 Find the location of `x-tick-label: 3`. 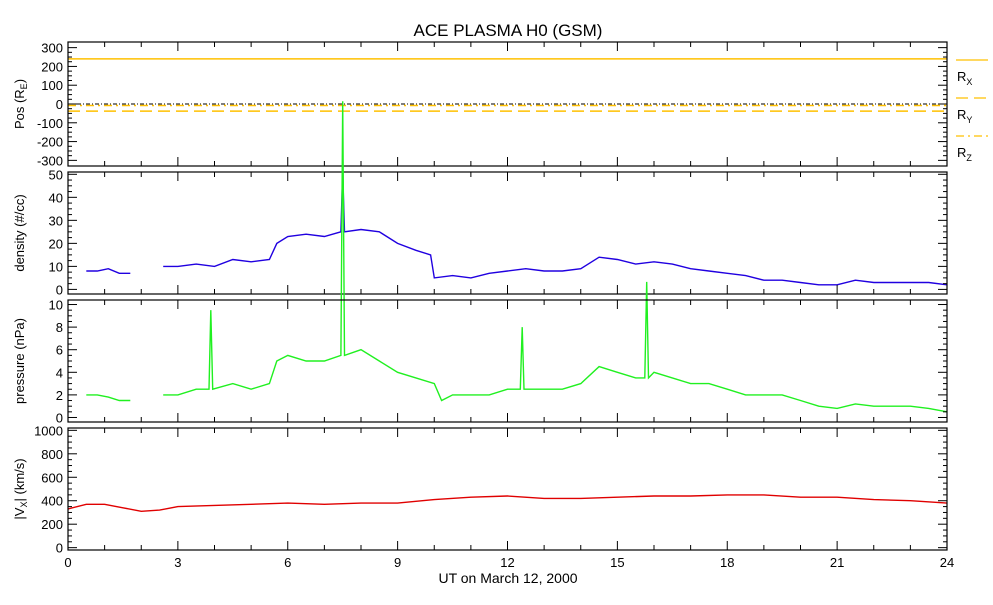

x-tick-label: 3 is located at coordinates (177, 562).